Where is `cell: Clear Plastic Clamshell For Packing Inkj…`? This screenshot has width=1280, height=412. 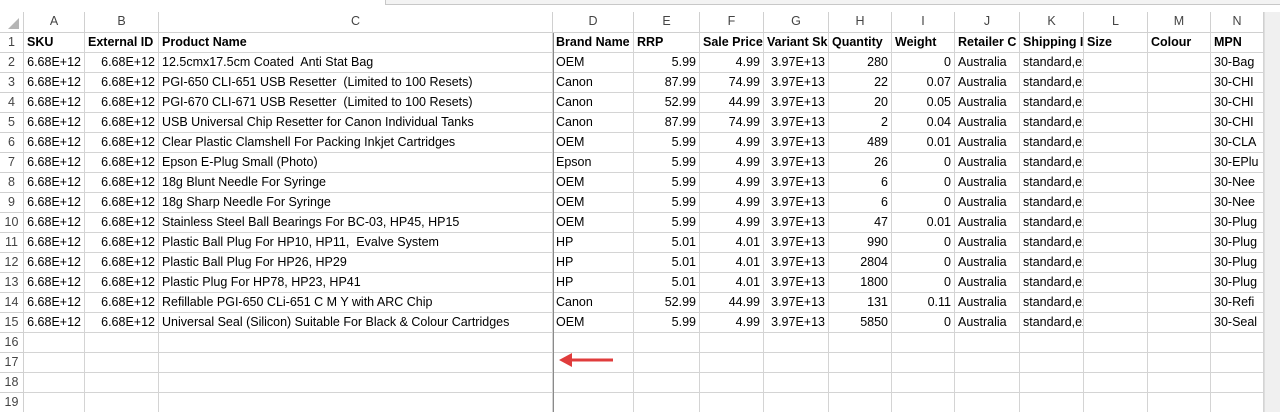
cell: Clear Plastic Clamshell For Packing Inkj… is located at coordinates (356, 143).